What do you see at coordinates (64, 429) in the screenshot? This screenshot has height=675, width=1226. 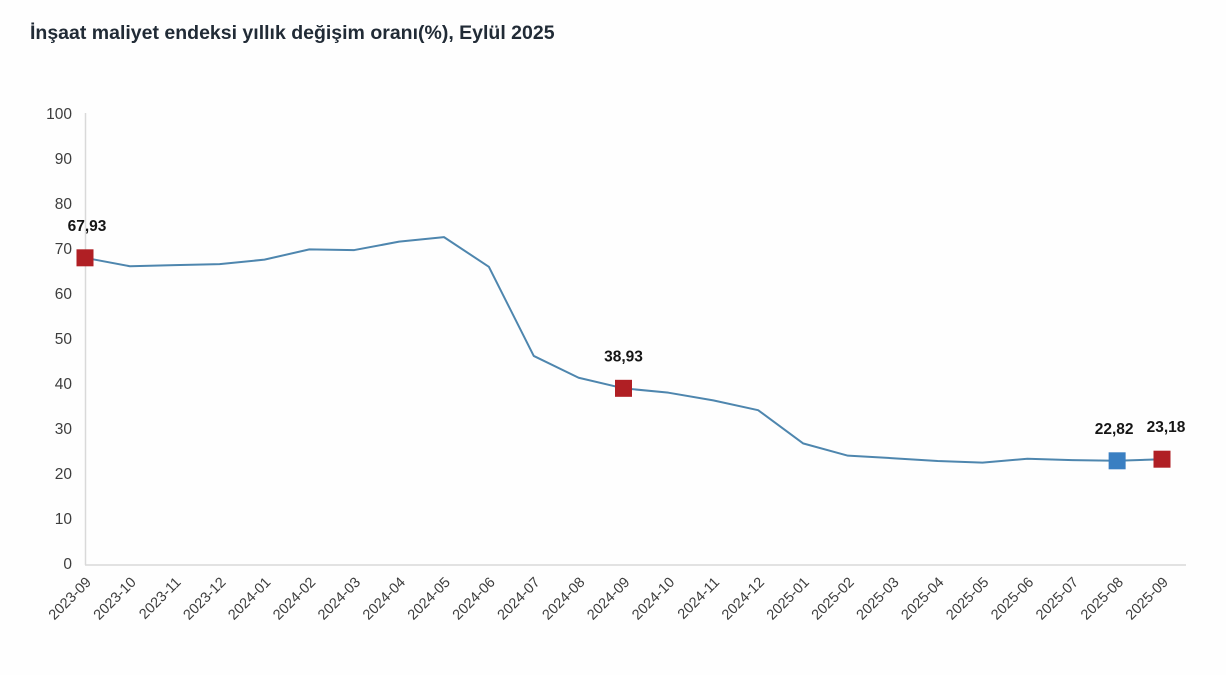 I see `y-tick-label: 30` at bounding box center [64, 429].